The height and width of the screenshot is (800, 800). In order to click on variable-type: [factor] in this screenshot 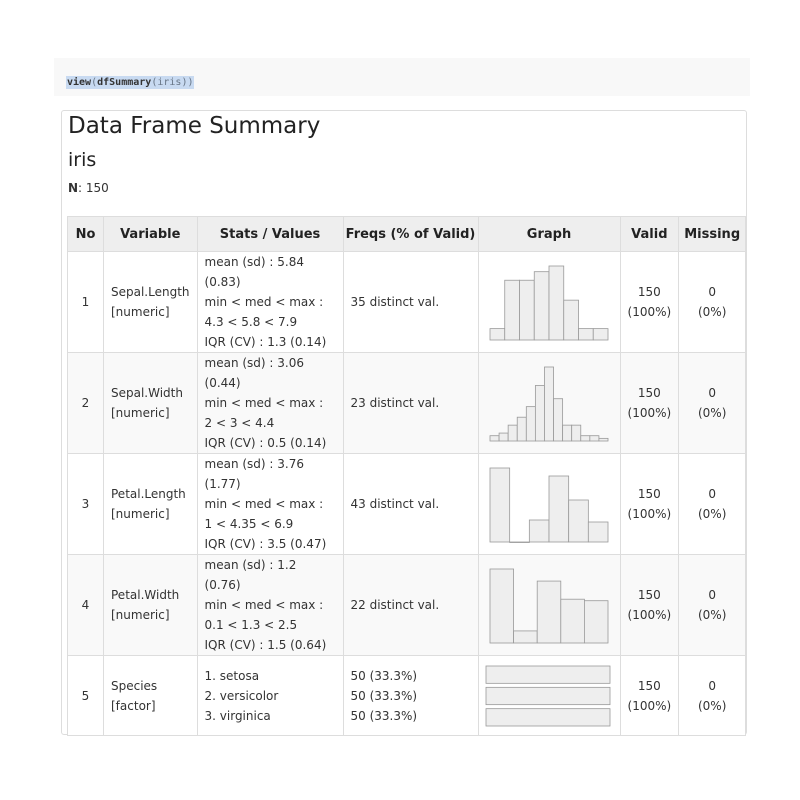, I will do `click(133, 705)`.